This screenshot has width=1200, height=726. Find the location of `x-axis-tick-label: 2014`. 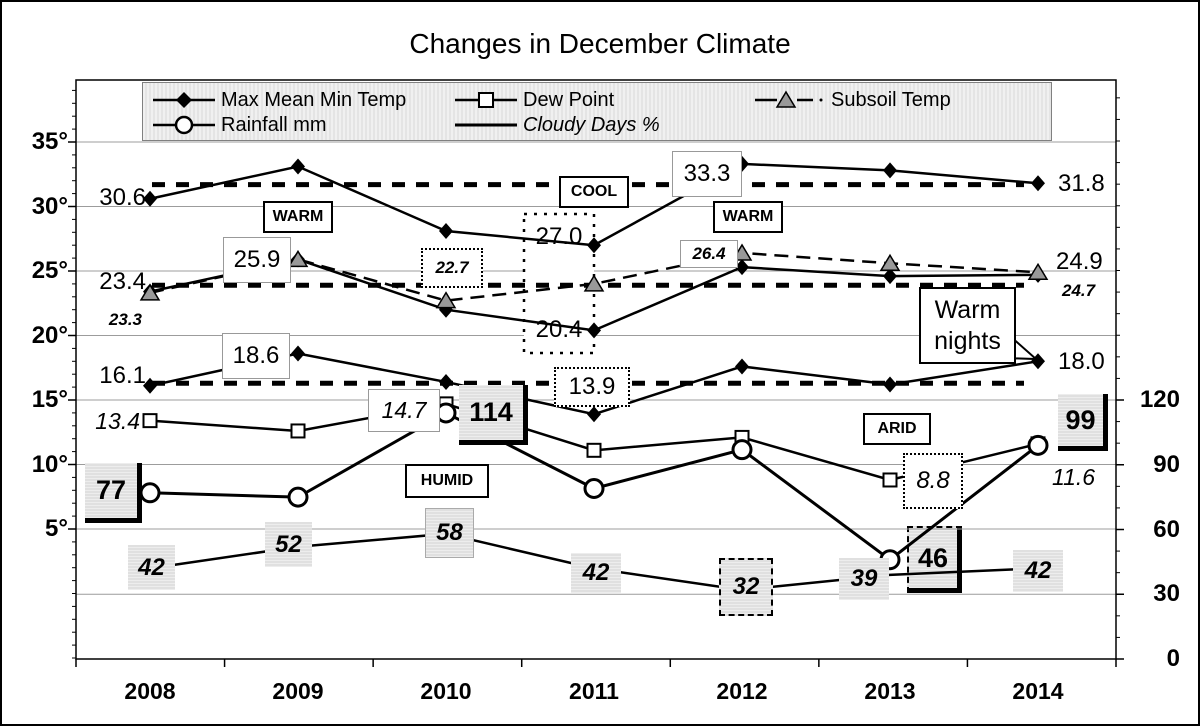

x-axis-tick-label: 2014 is located at coordinates (1038, 691).